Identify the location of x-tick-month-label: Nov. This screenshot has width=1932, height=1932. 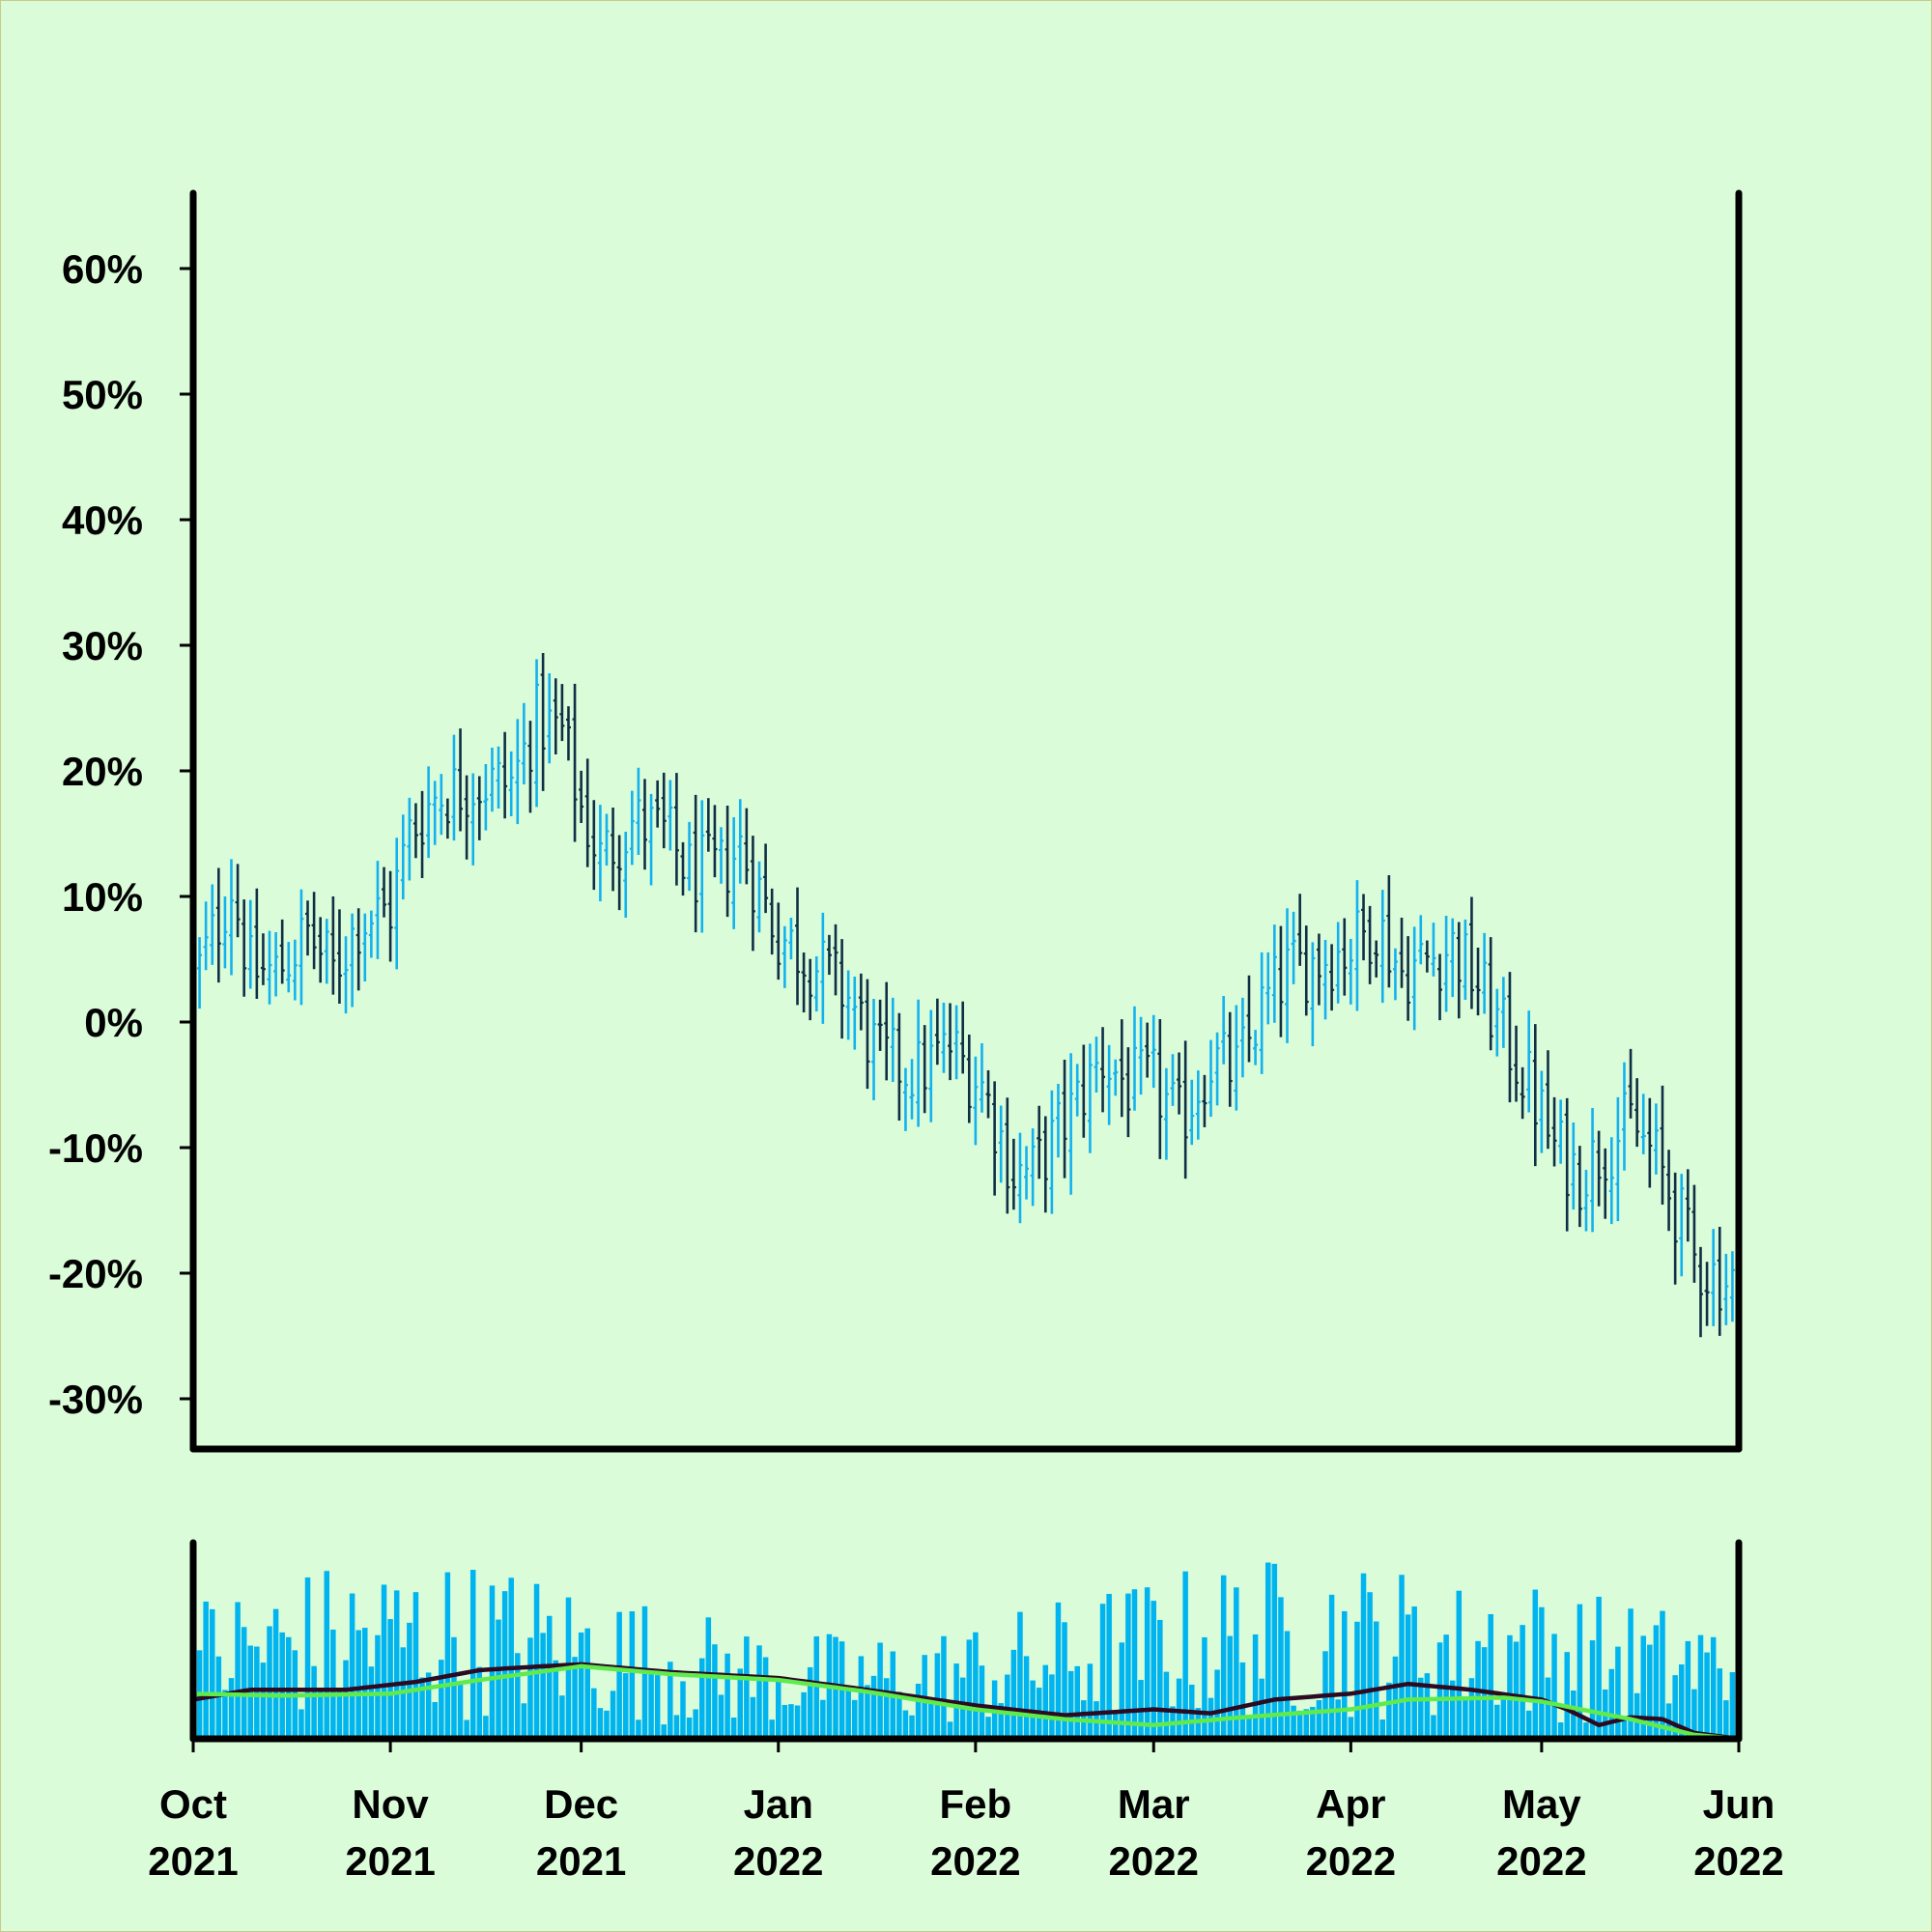
(390, 1804).